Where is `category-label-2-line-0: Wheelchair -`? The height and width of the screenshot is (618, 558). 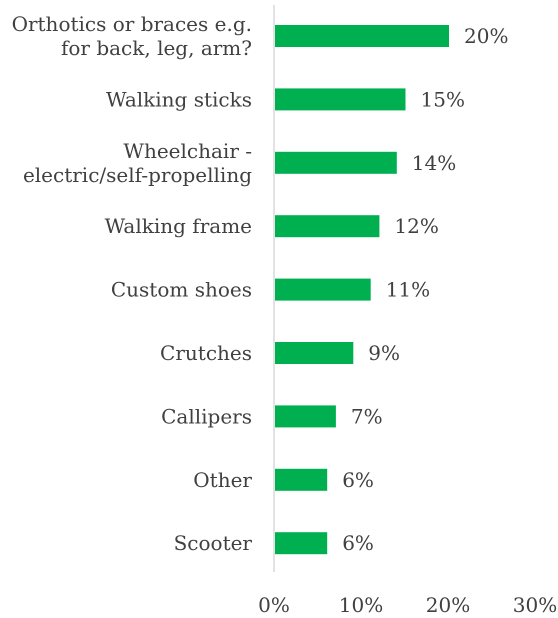
category-label-2-line-0: Wheelchair - is located at coordinates (187, 151).